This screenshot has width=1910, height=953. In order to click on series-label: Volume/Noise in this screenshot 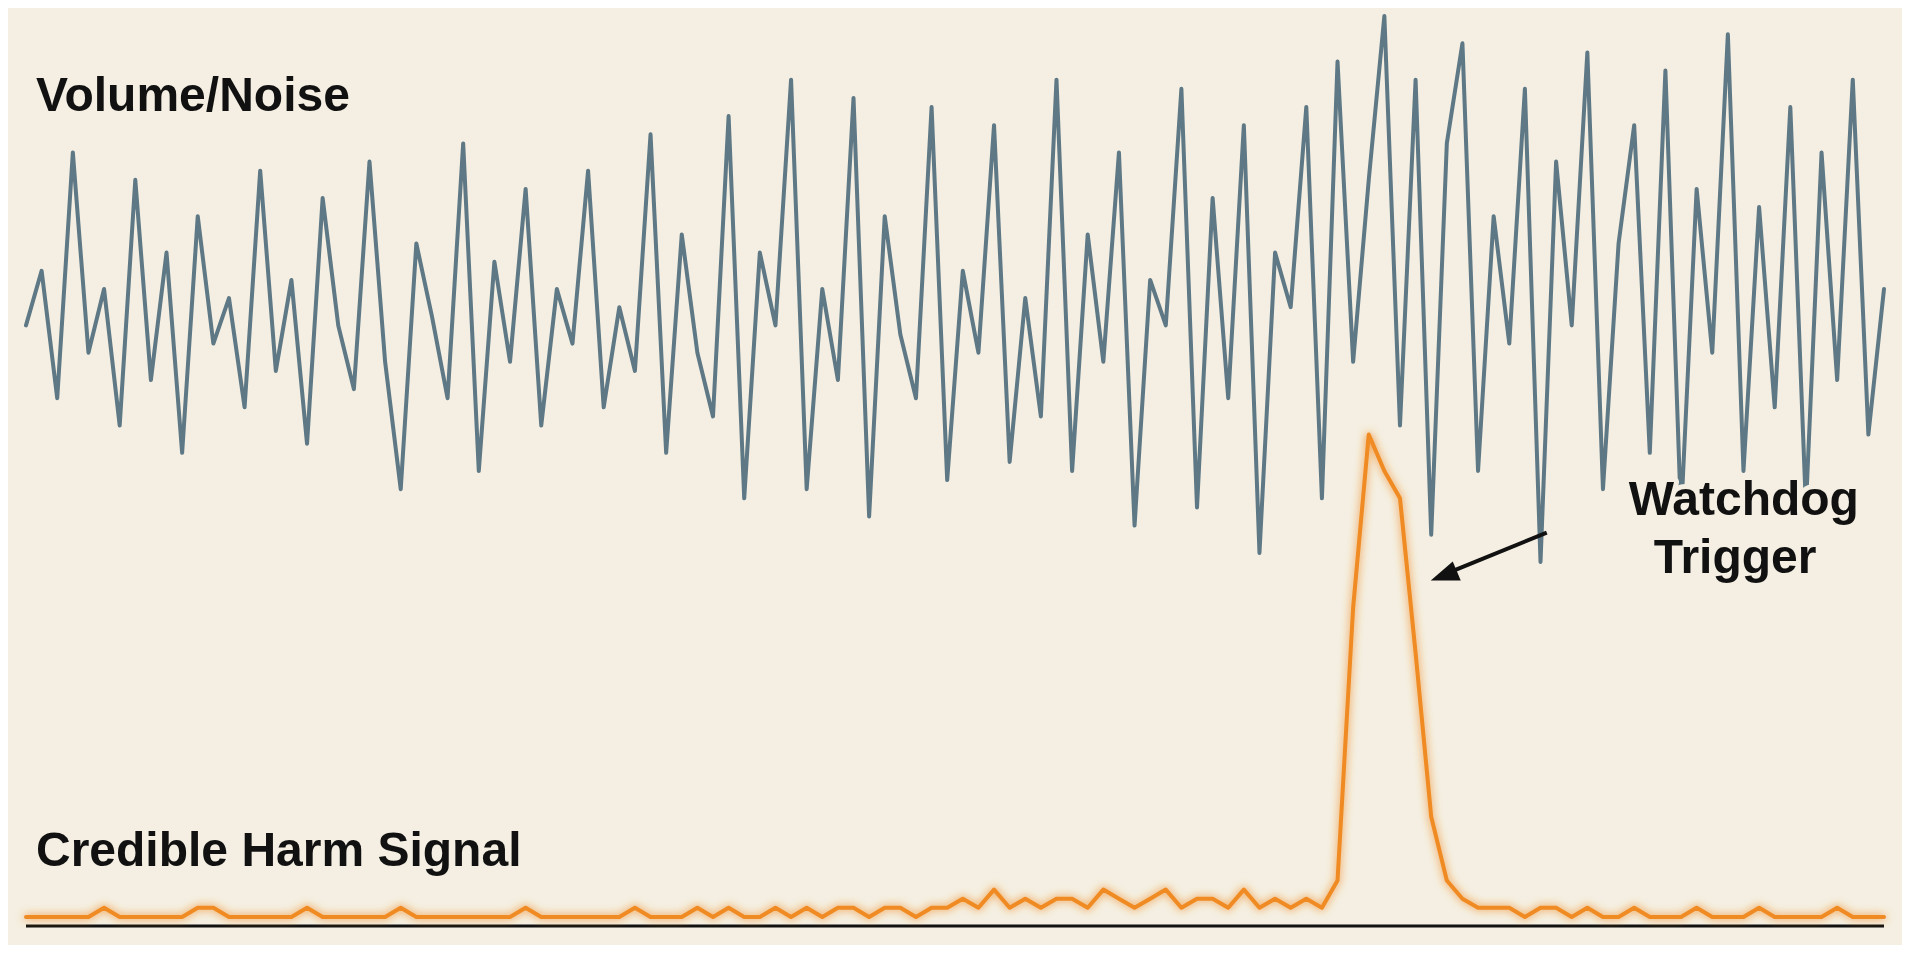, I will do `click(193, 94)`.